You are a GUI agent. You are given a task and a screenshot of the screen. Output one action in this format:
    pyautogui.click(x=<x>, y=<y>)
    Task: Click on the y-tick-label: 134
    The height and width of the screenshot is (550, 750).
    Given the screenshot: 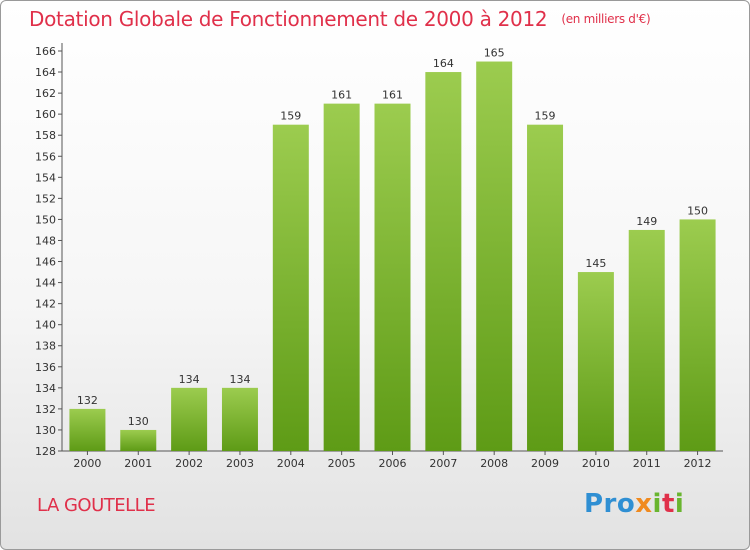 What is the action you would take?
    pyautogui.click(x=45, y=388)
    